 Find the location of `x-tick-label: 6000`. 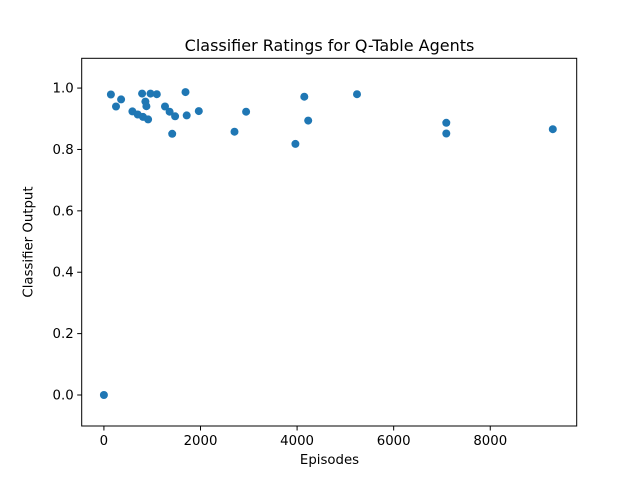

x-tick-label: 6000 is located at coordinates (394, 441).